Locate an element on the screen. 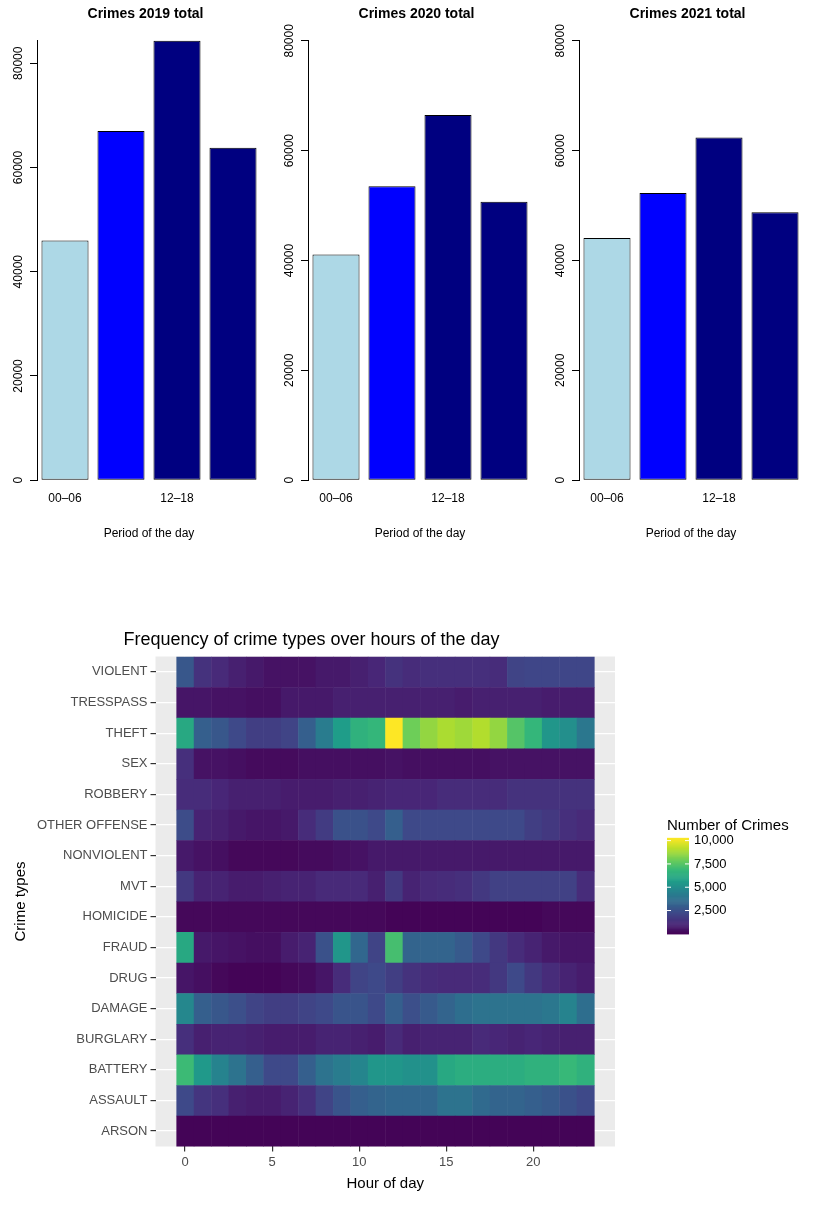 The height and width of the screenshot is (1214, 815). y-tick-label: ROBBERY is located at coordinates (116, 793).